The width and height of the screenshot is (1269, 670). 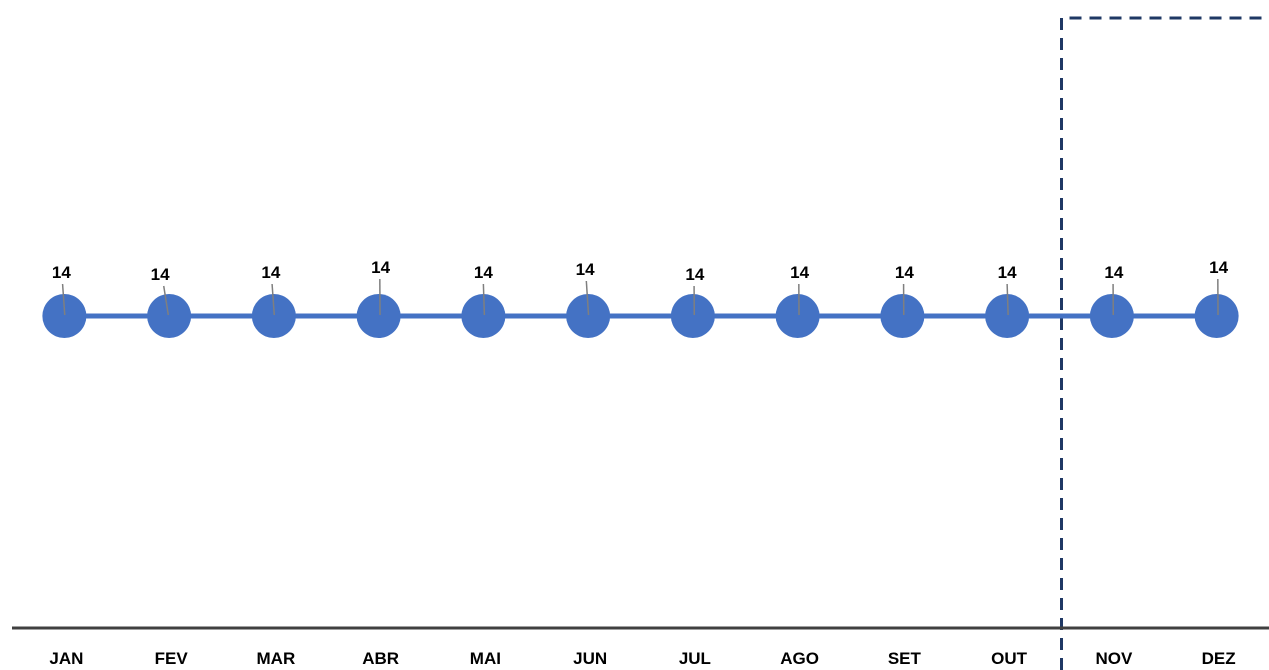 I want to click on x-tick-label-nov: NOV, so click(x=1114, y=658).